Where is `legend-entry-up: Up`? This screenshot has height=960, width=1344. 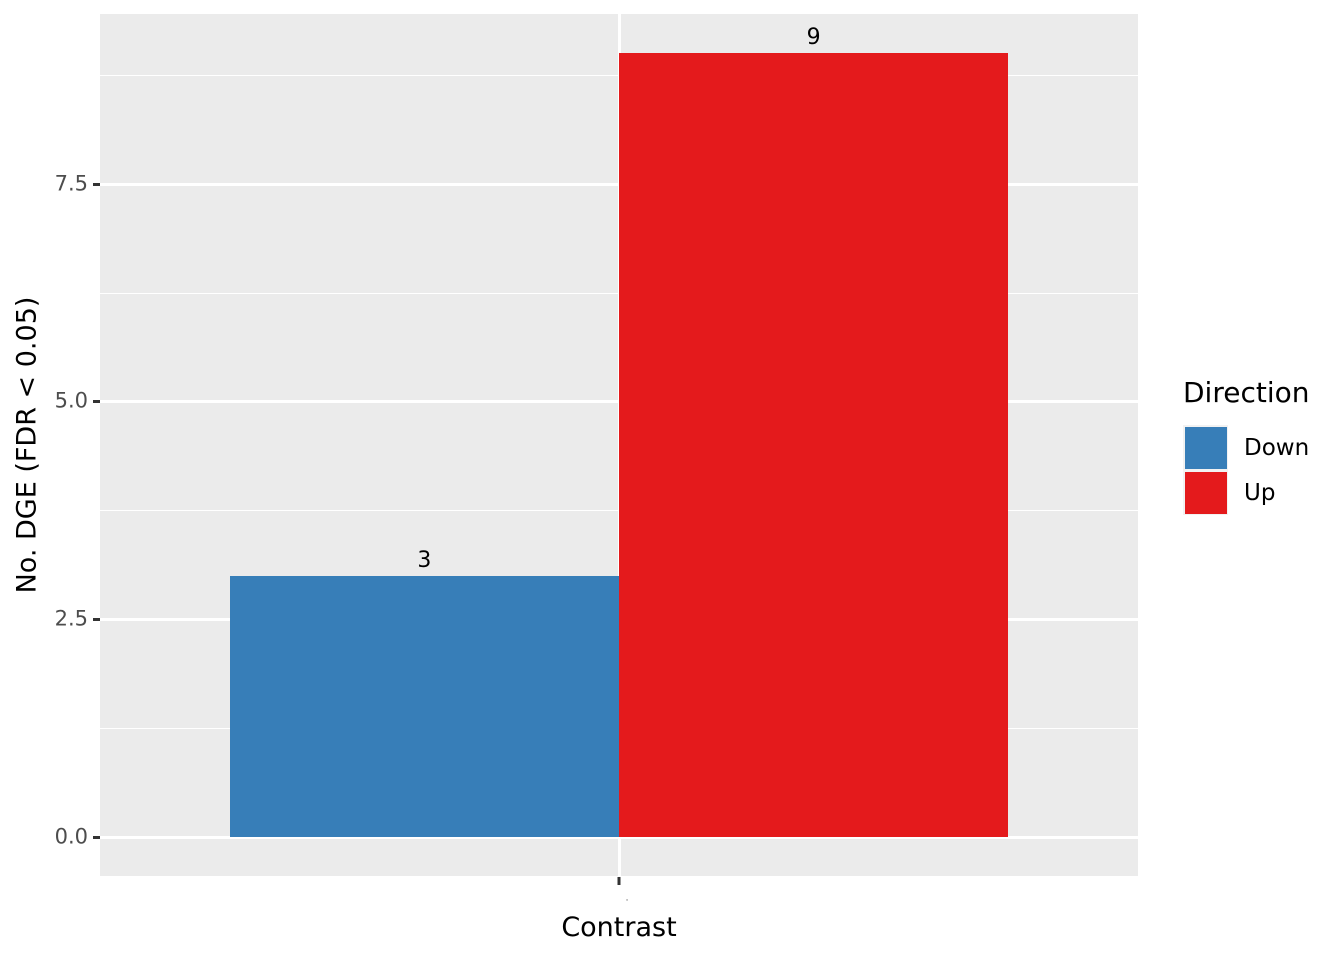
legend-entry-up: Up is located at coordinates (1246, 492).